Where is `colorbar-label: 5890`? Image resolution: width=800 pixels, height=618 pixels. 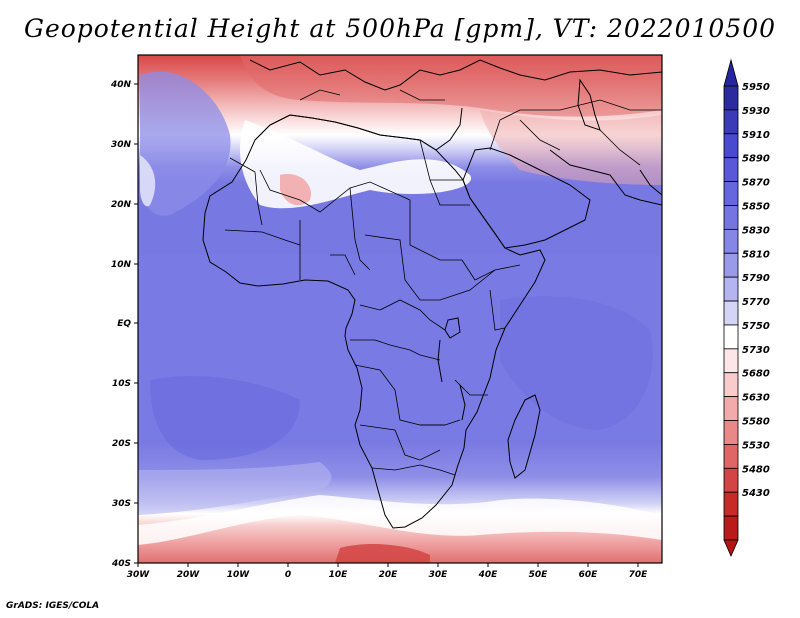
colorbar-label: 5890 is located at coordinates (756, 159).